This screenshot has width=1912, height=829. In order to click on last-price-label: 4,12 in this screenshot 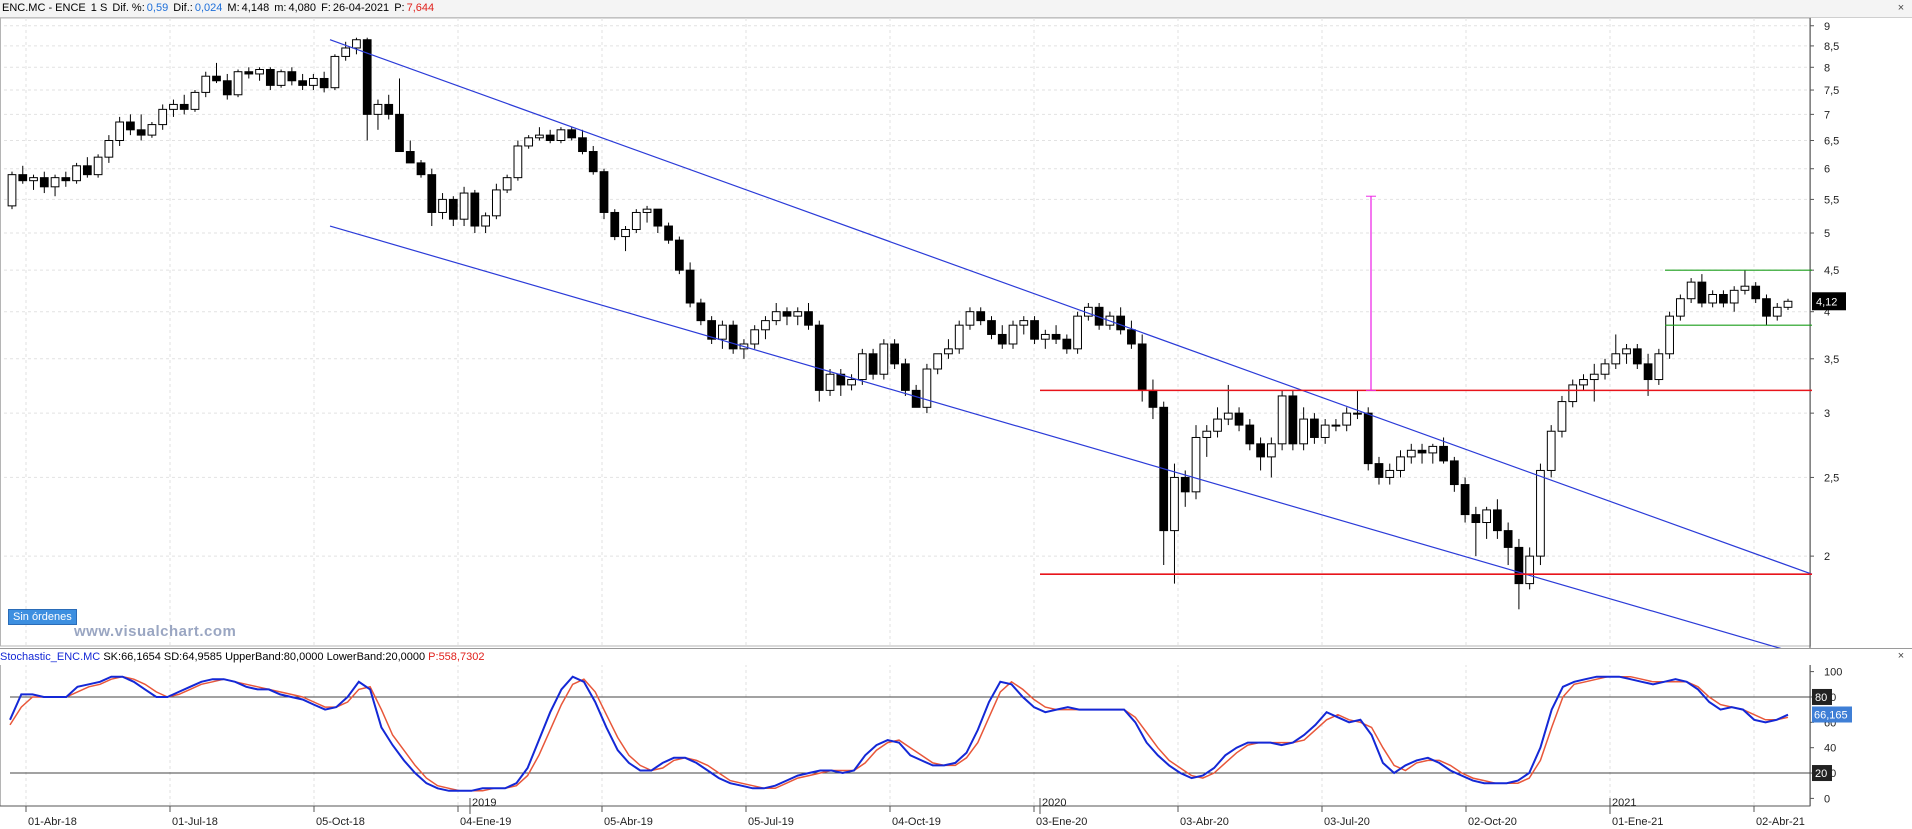, I will do `click(1826, 302)`.